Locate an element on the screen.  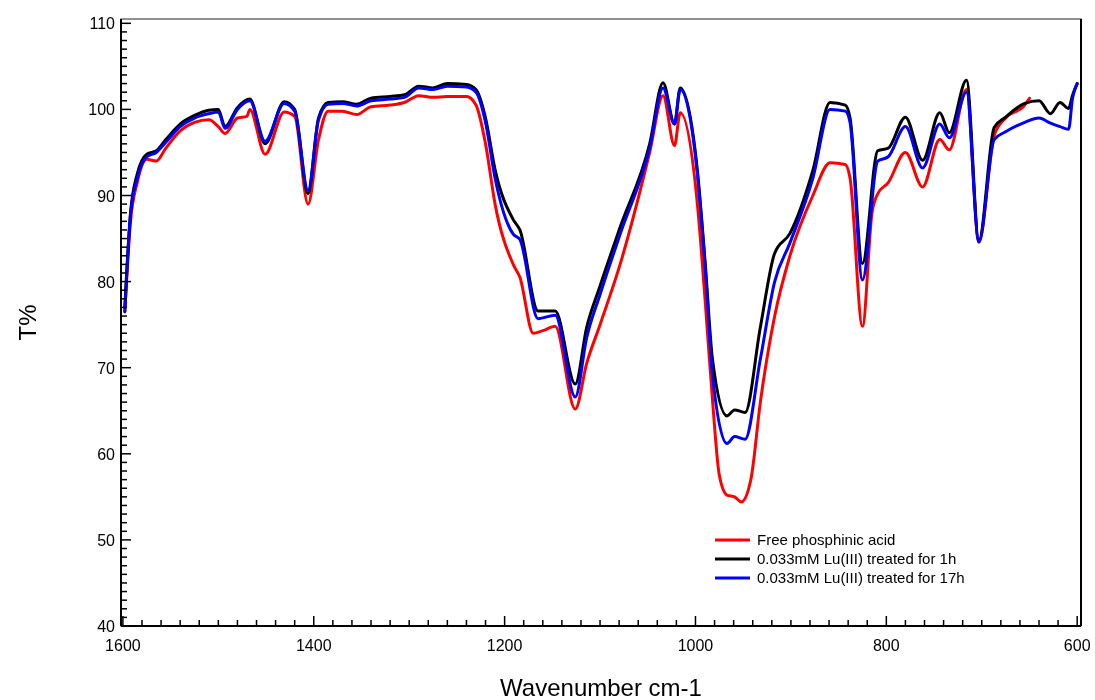
y-tick-label: 50 is located at coordinates (106, 540).